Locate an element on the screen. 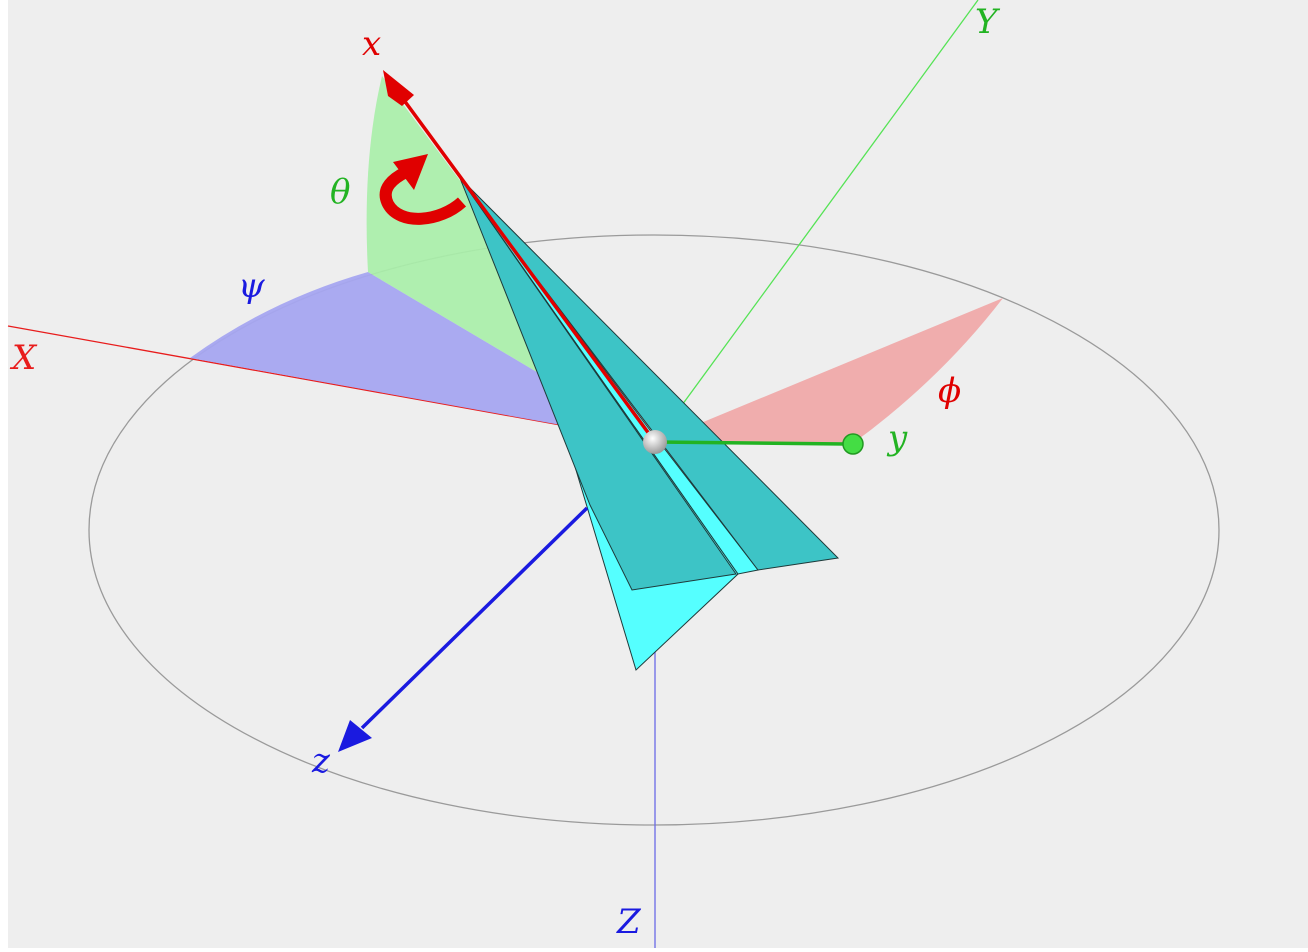 Image resolution: width=1308 pixels, height=952 pixels. world-X-axis is located at coordinates (331, 384).